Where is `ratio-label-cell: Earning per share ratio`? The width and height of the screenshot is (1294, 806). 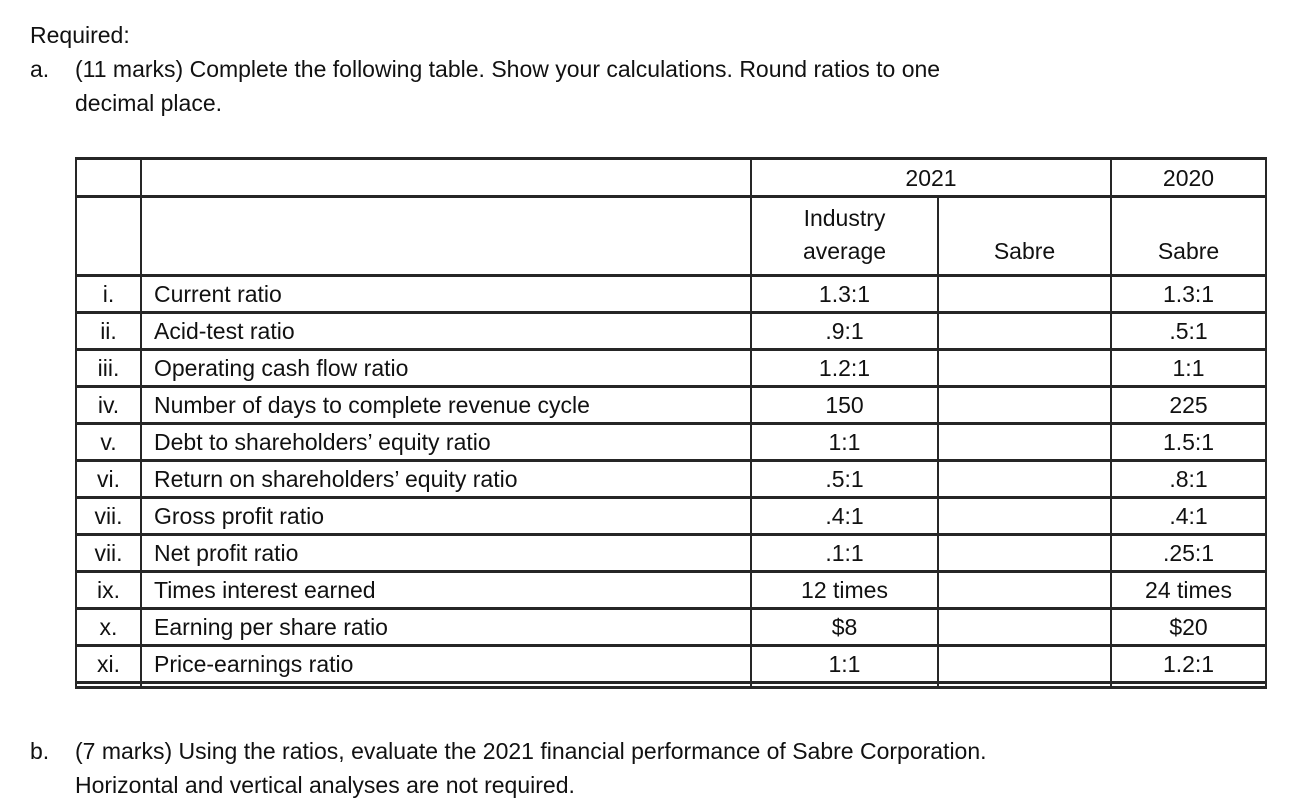
ratio-label-cell: Earning per share ratio is located at coordinates (446, 627).